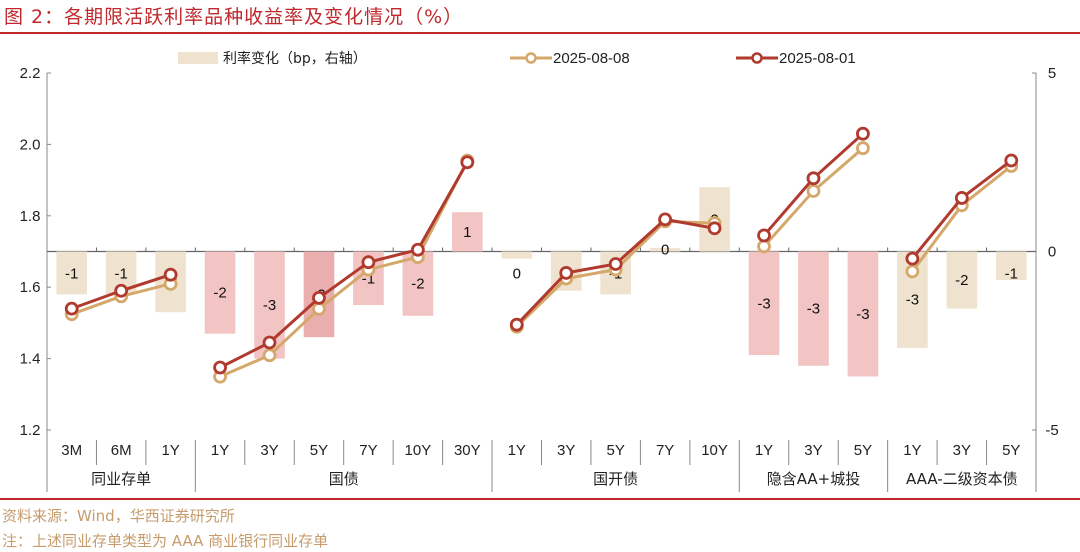 The width and height of the screenshot is (1080, 552). What do you see at coordinates (30, 144) in the screenshot?
I see `y-tick-label: 2.0` at bounding box center [30, 144].